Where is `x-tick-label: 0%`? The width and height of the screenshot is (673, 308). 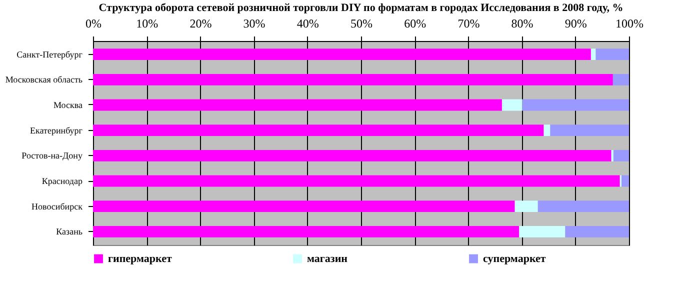 x-tick-label: 0% is located at coordinates (94, 23).